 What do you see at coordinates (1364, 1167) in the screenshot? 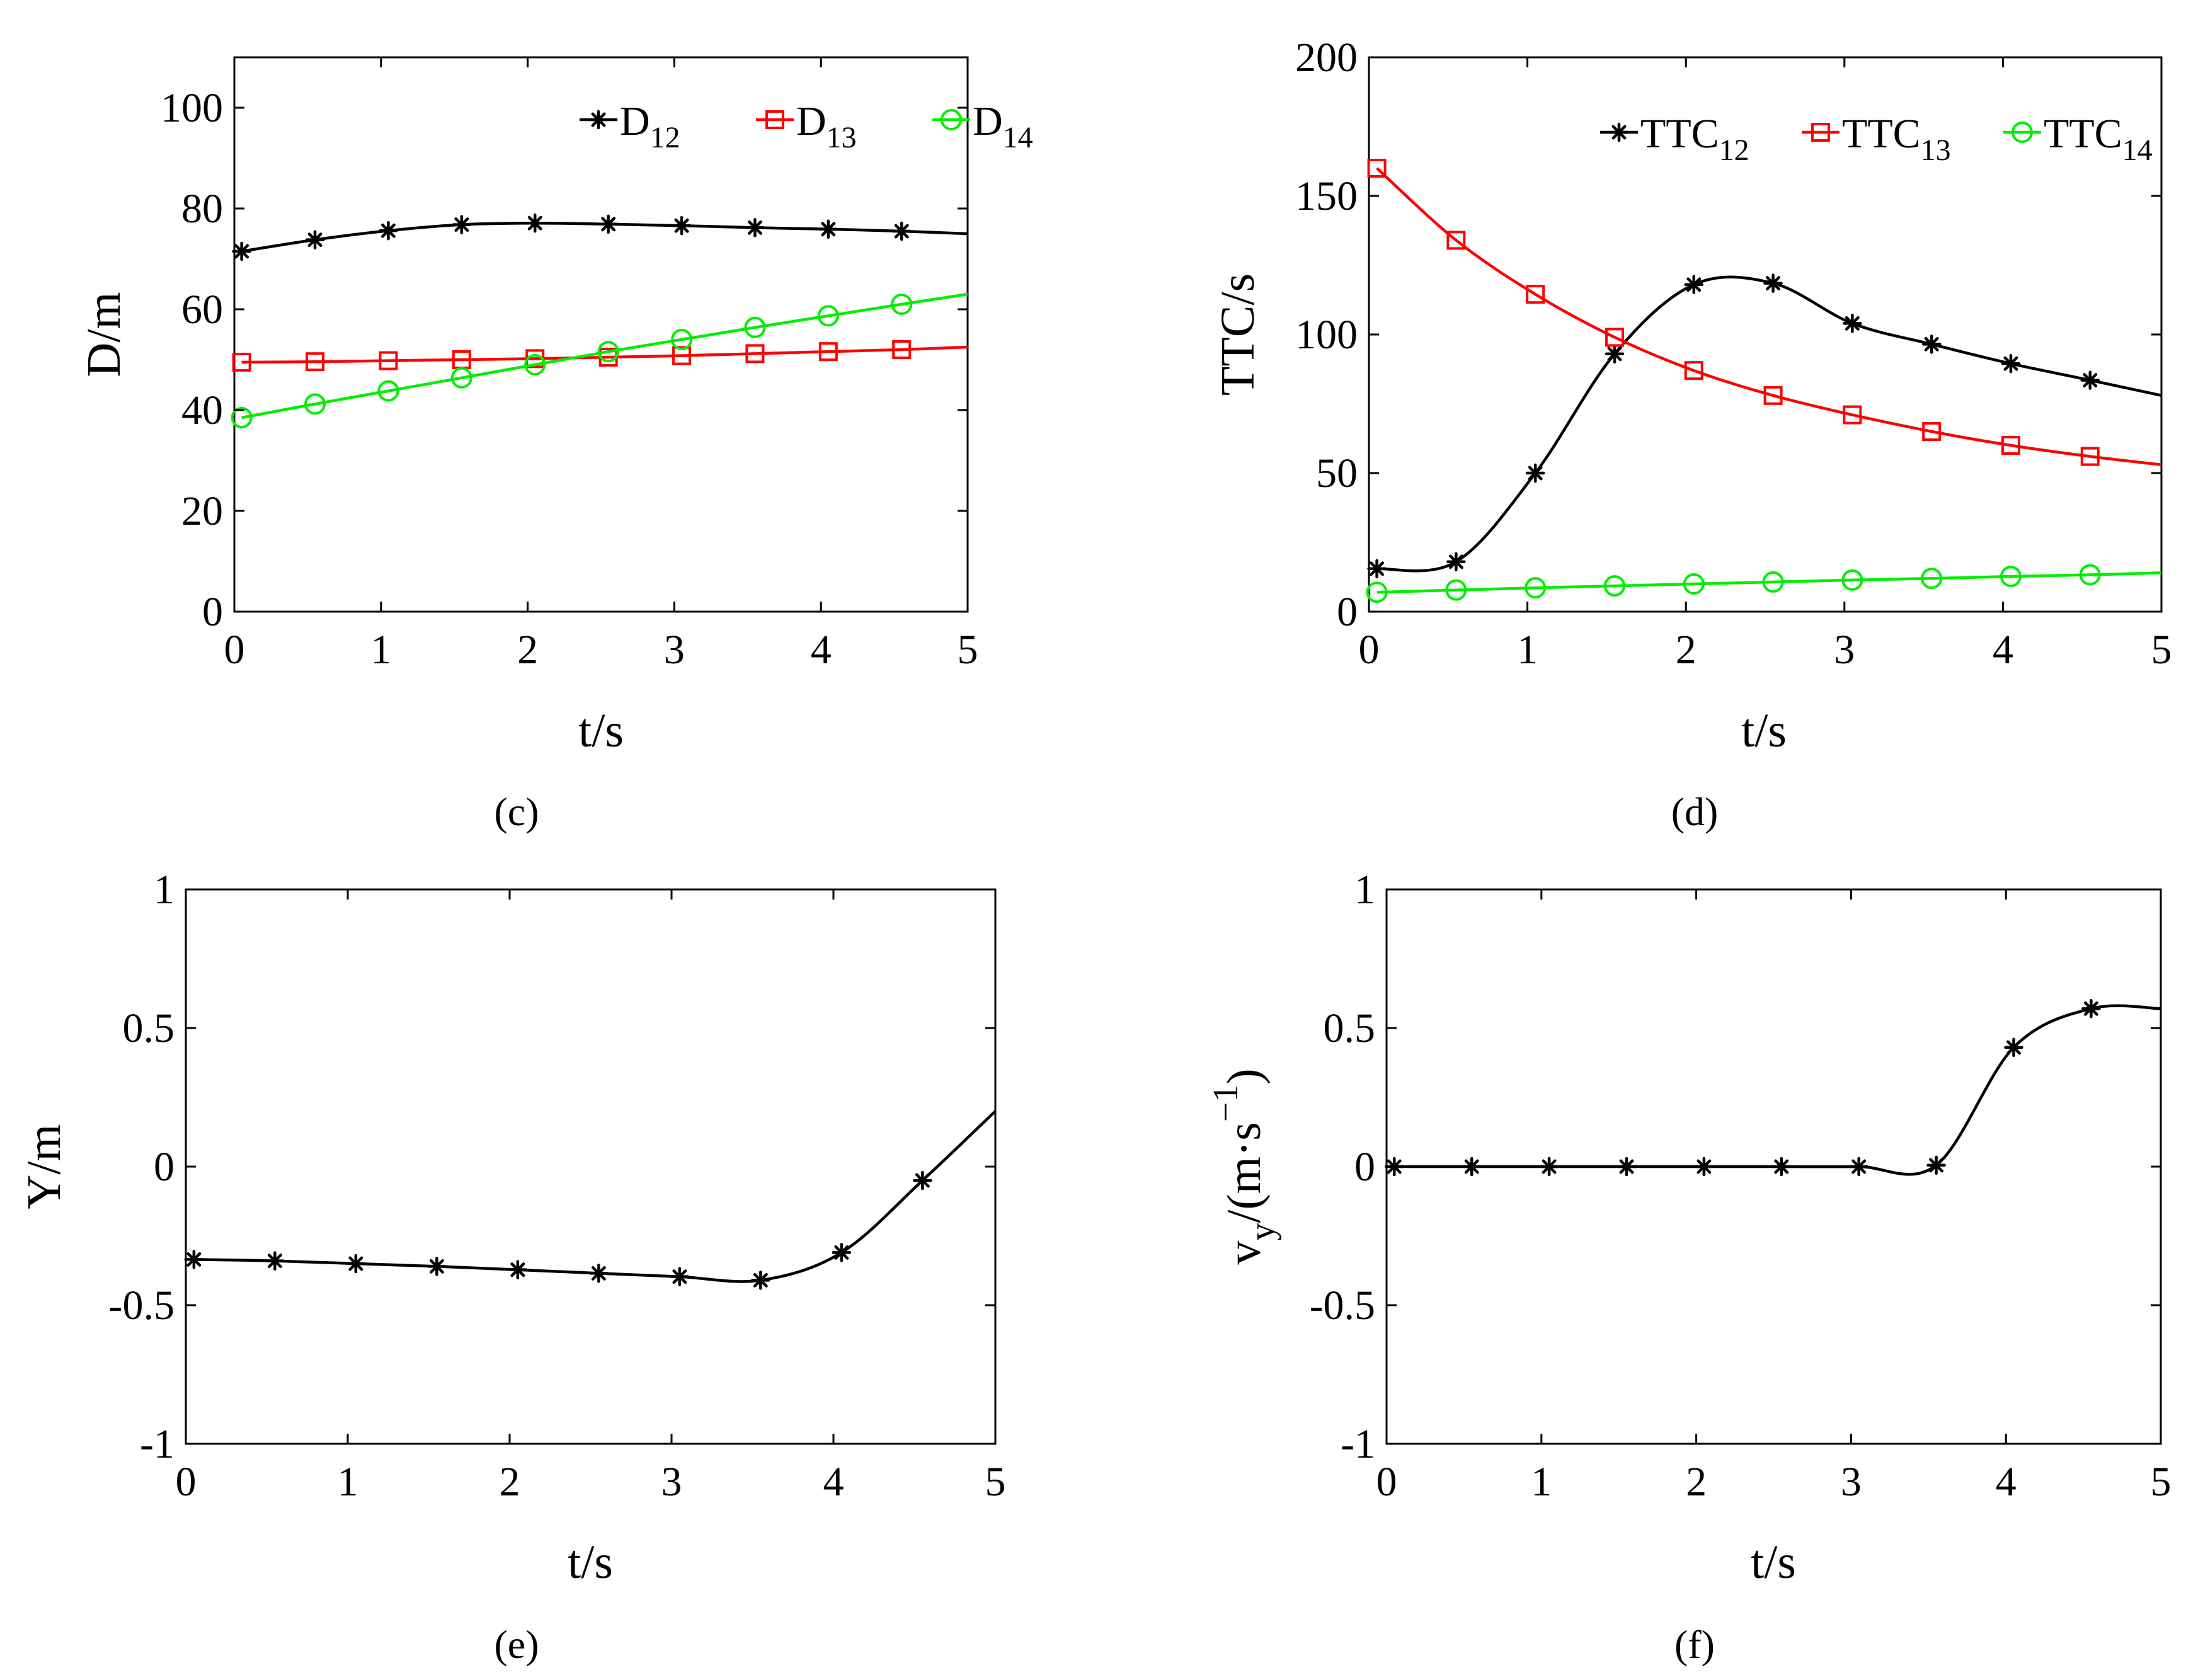
I see `y-tick-label-f: 0` at bounding box center [1364, 1167].